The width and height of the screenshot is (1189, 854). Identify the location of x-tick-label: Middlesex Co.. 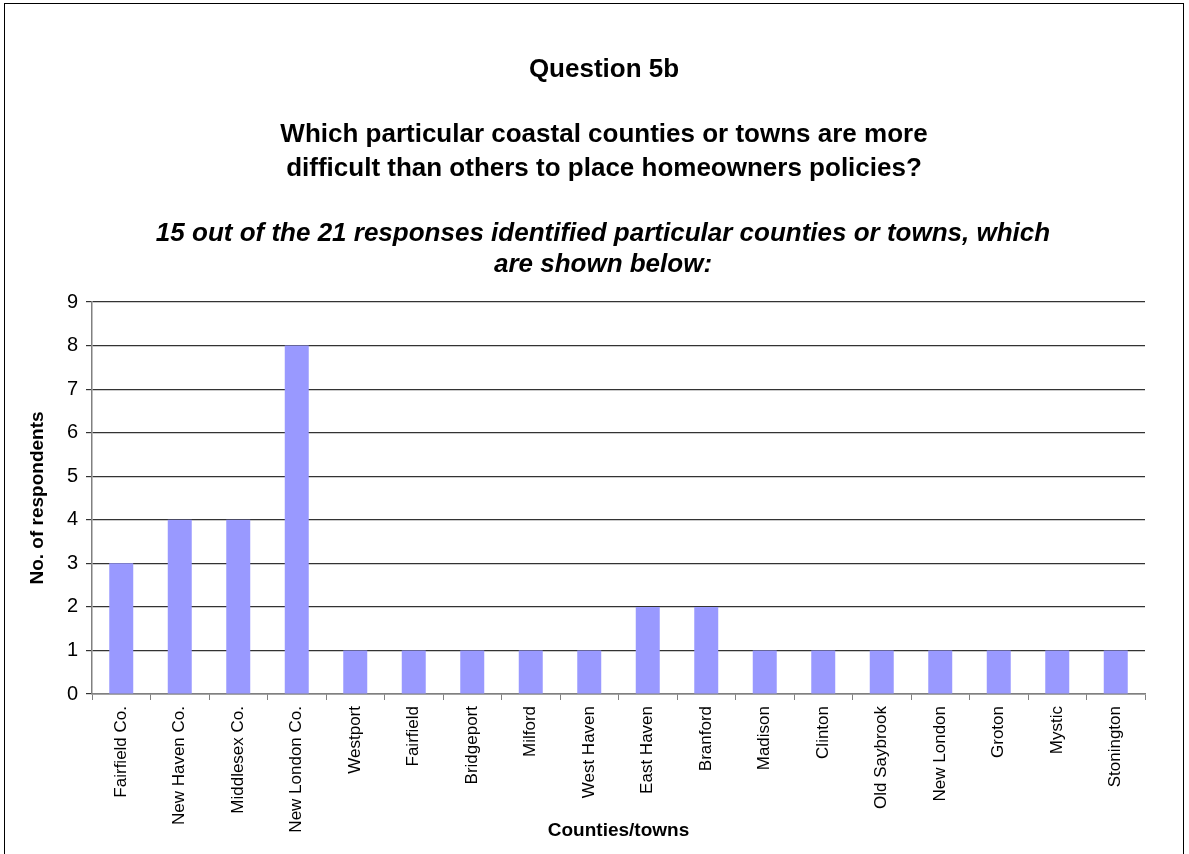
(237, 760).